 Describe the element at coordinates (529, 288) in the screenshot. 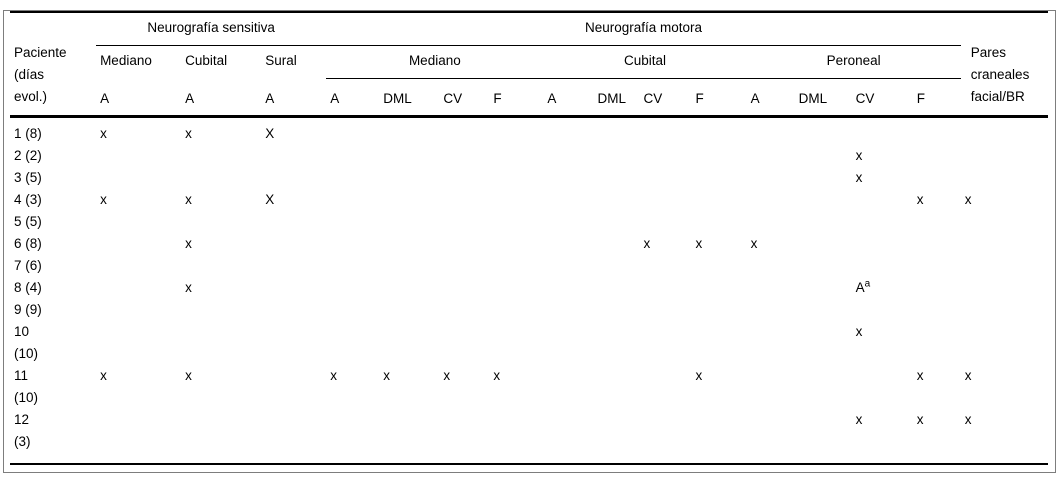

I see `table-row: 8 (4) x Aa` at that location.